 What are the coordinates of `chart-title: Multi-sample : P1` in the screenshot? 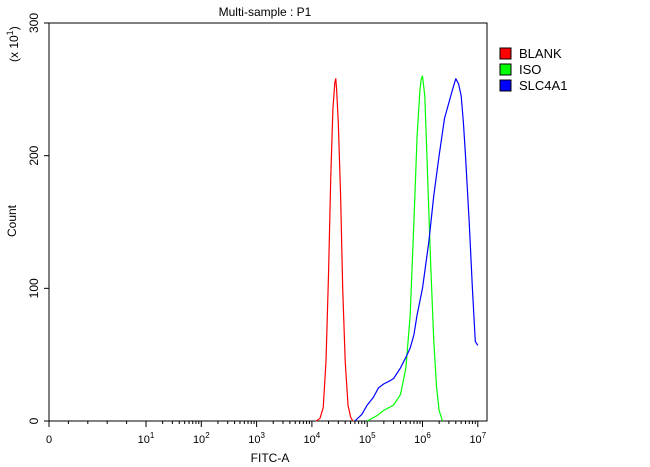 It's located at (265, 12).